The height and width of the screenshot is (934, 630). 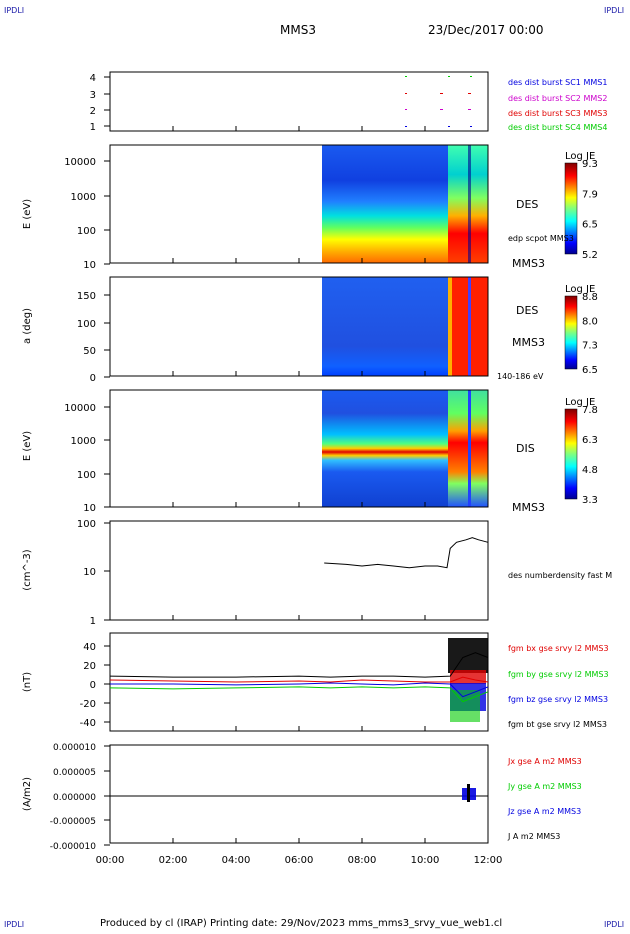 What do you see at coordinates (486, 30) in the screenshot?
I see `date-title: 23/Dec/2017 00:00` at bounding box center [486, 30].